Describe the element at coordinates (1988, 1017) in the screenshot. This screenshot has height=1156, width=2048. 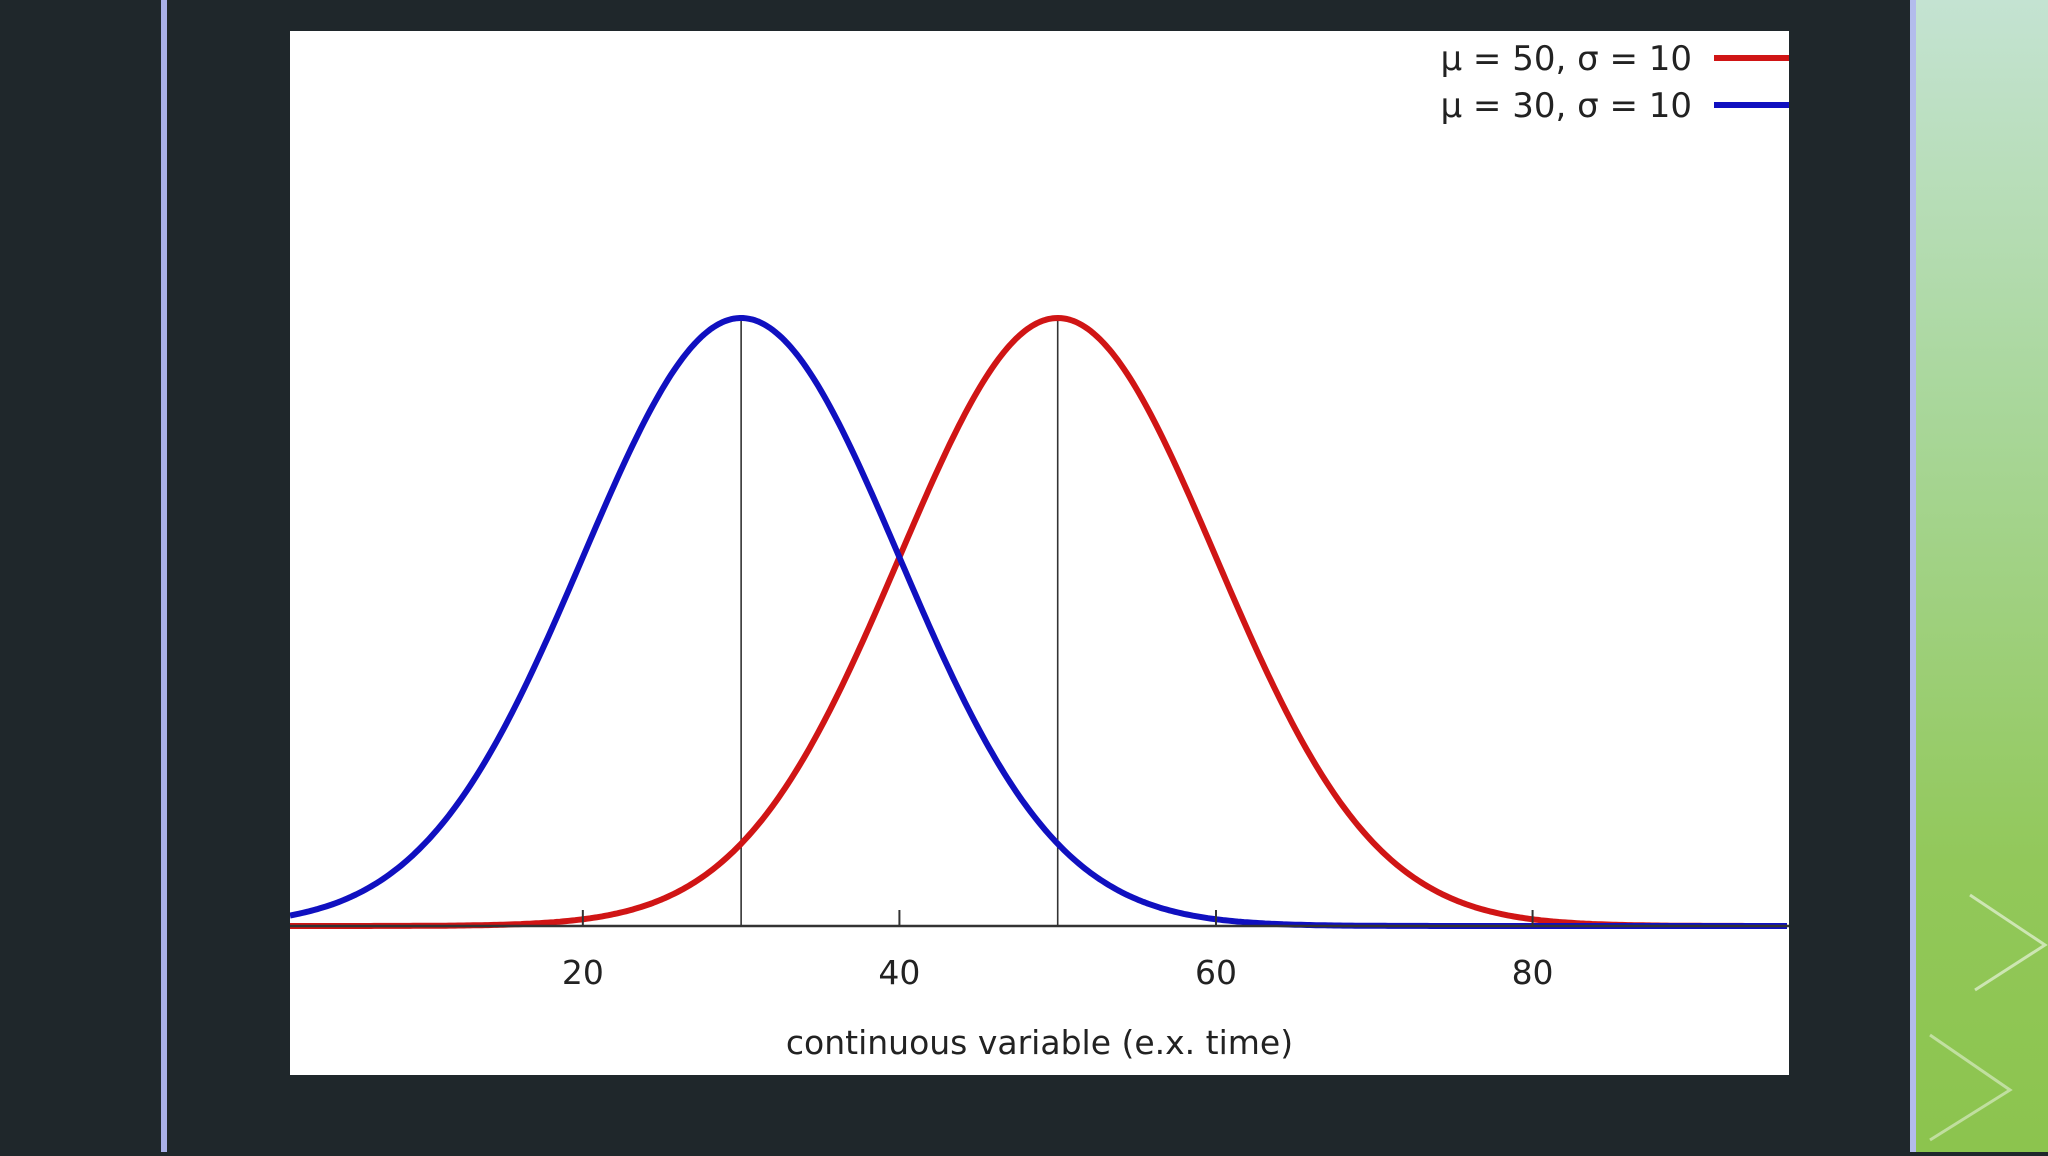
I see `chevron-decoration-icon` at that location.